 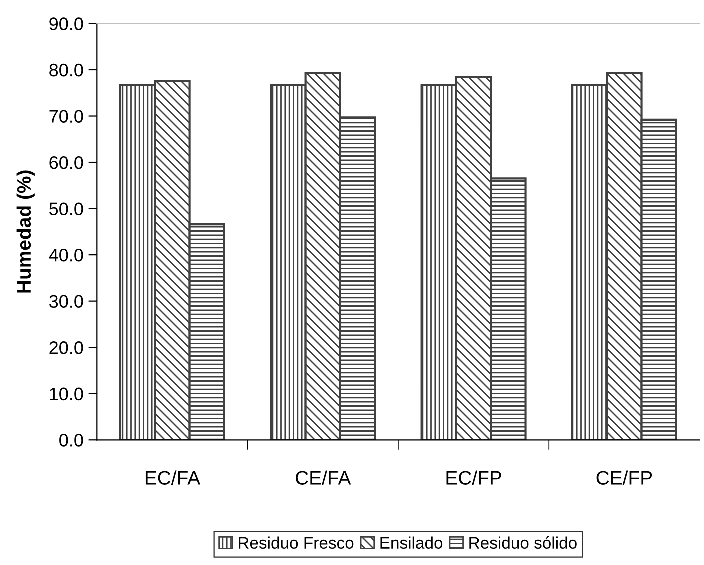 I want to click on legend-label: Ensilado, so click(x=411, y=542).